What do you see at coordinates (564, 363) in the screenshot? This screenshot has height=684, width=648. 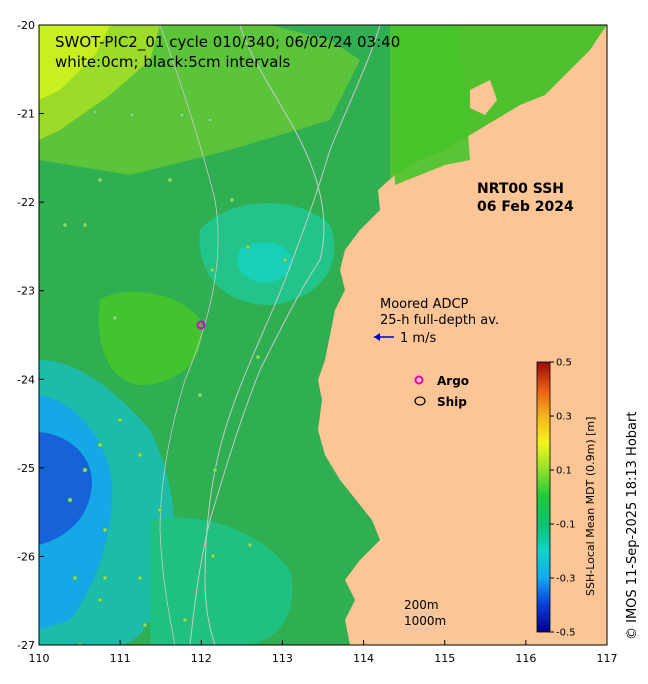 I see `colorbar-tick-label: 0.5` at bounding box center [564, 363].